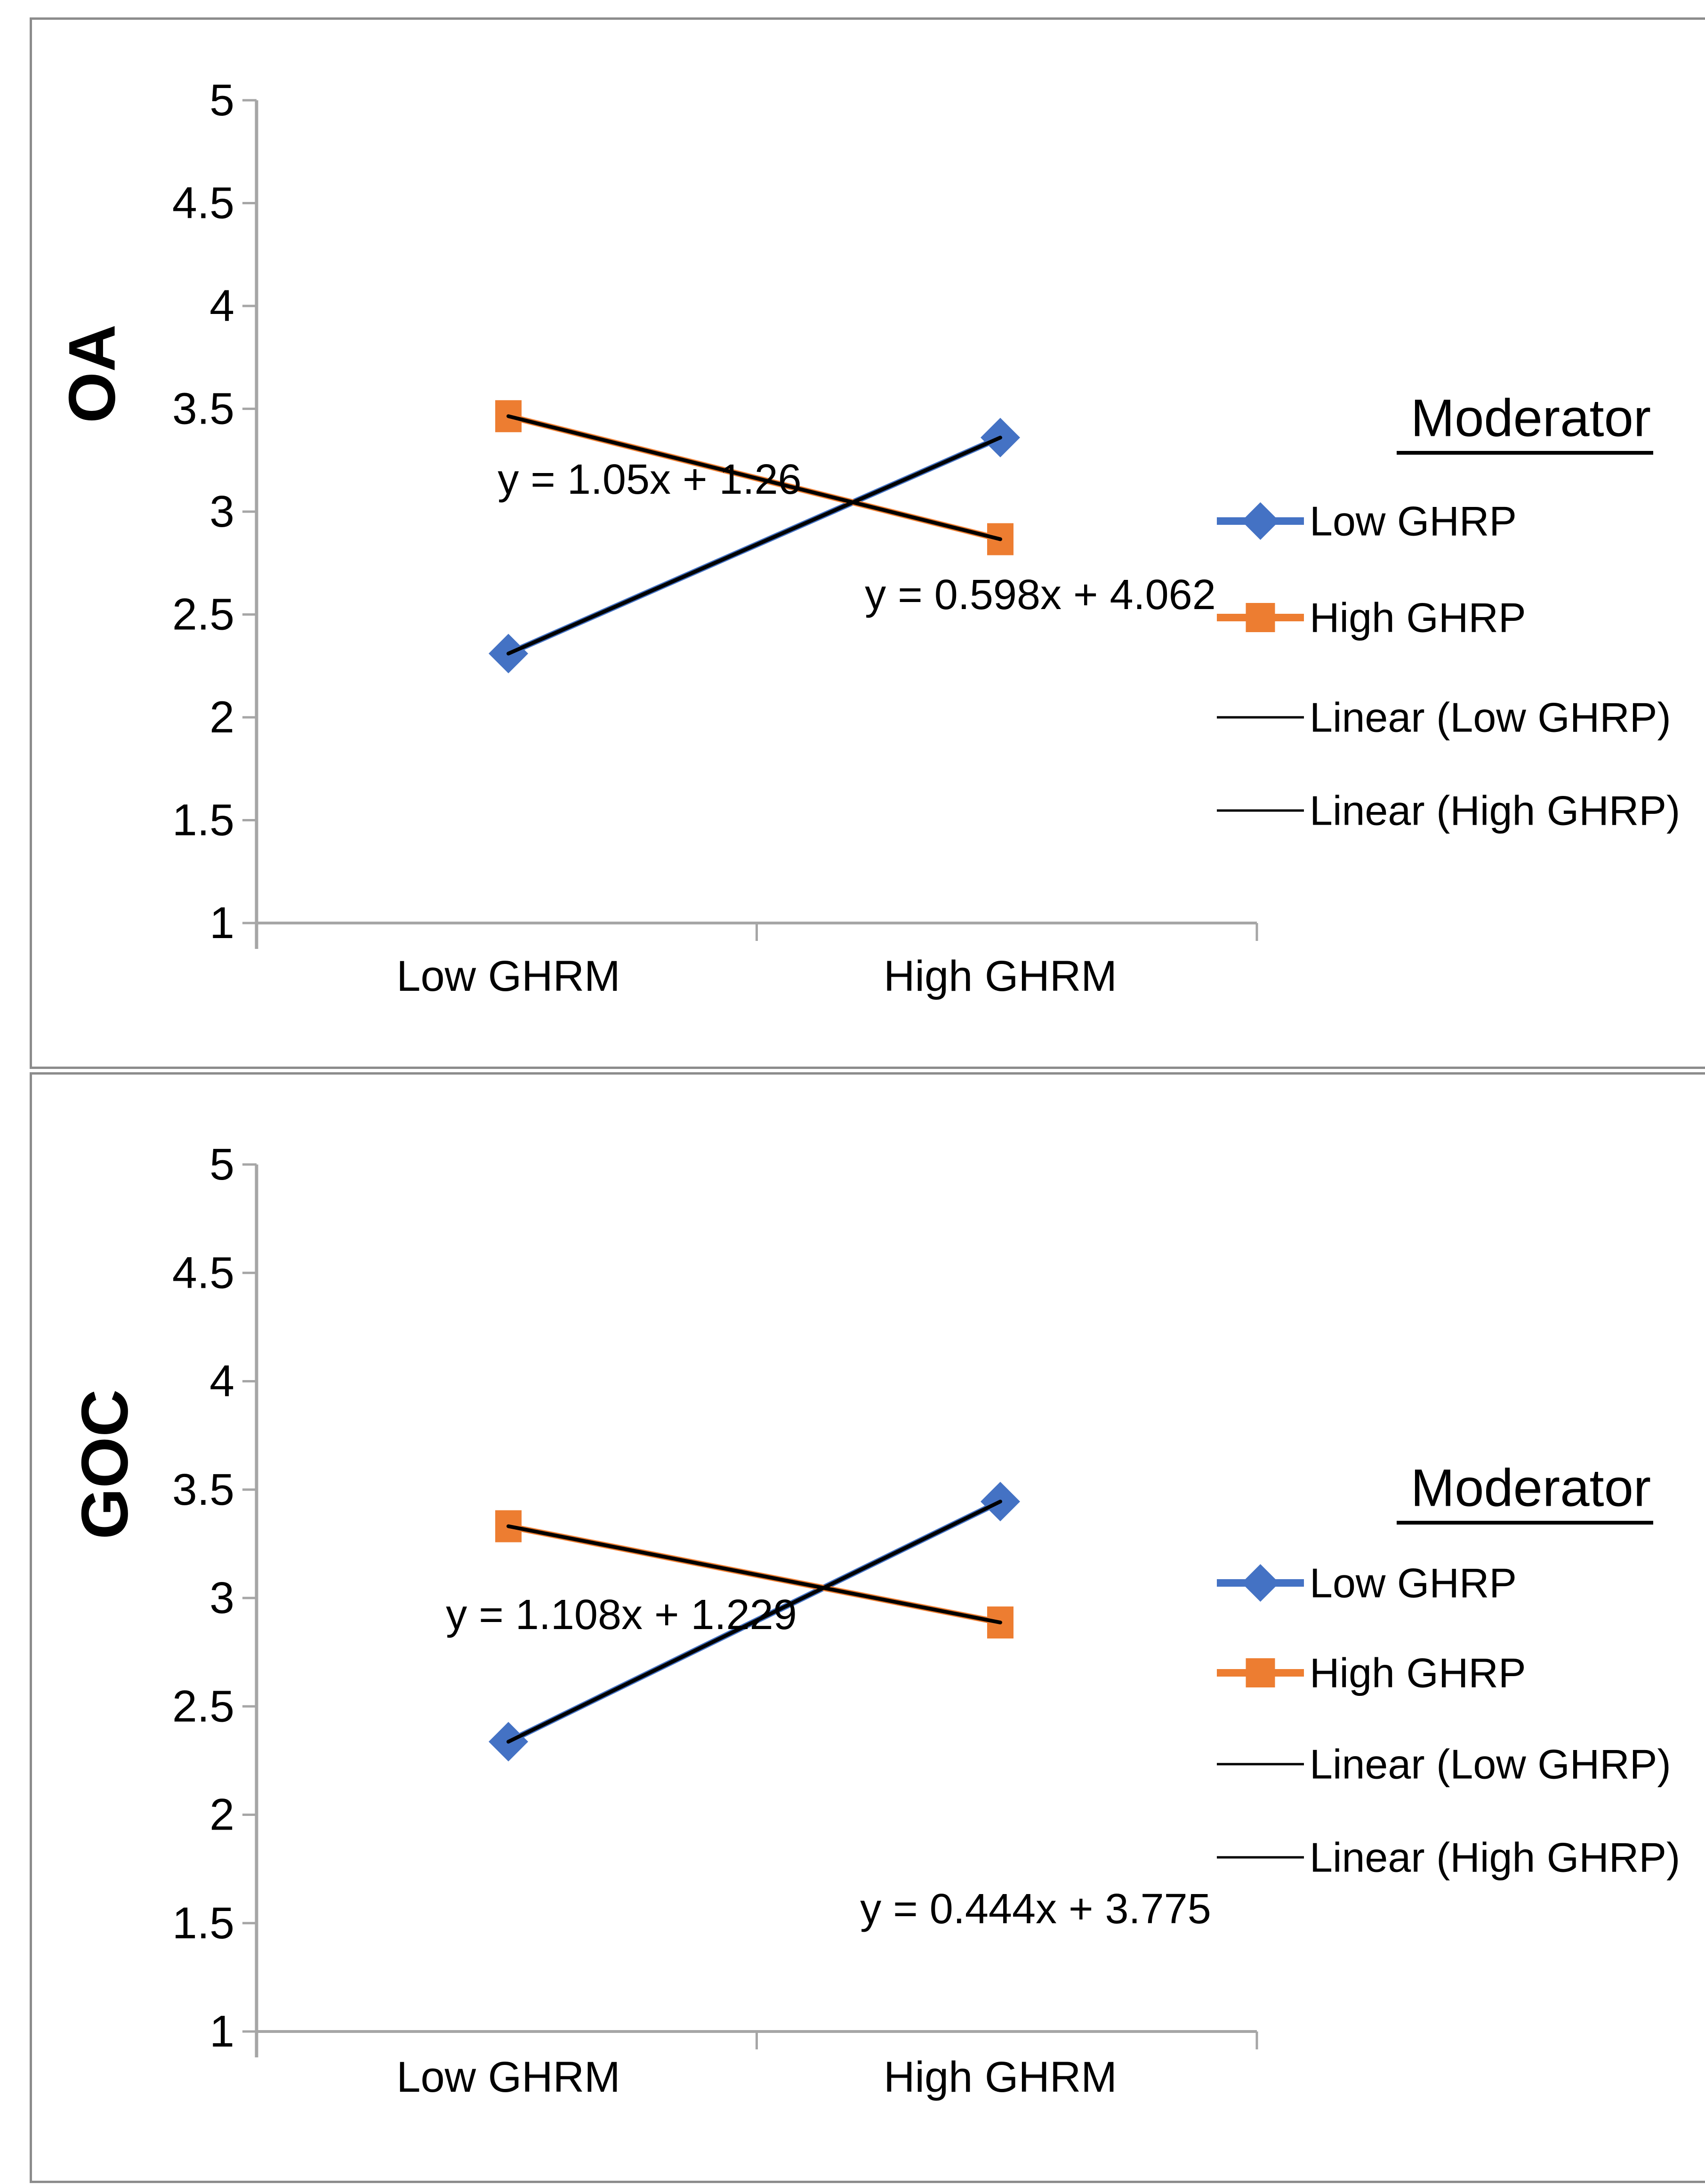 Image resolution: width=1705 pixels, height=2184 pixels. Describe the element at coordinates (1040, 594) in the screenshot. I see `trendline-equation-label: y = 0.598x + 4.062` at that location.